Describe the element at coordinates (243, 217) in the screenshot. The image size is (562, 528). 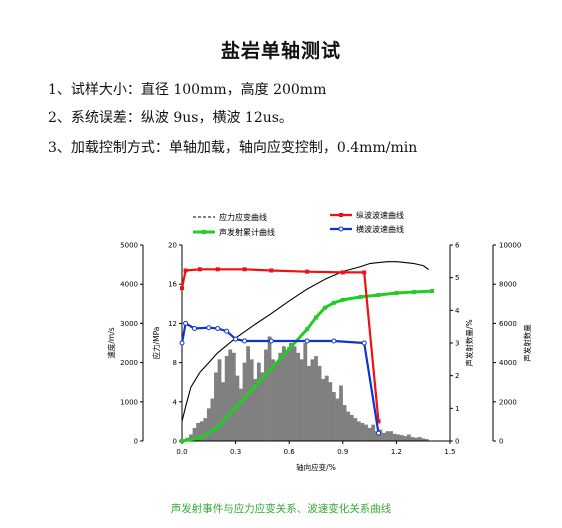
I see `legend-stress-strain-label: 应力应变曲线` at that location.